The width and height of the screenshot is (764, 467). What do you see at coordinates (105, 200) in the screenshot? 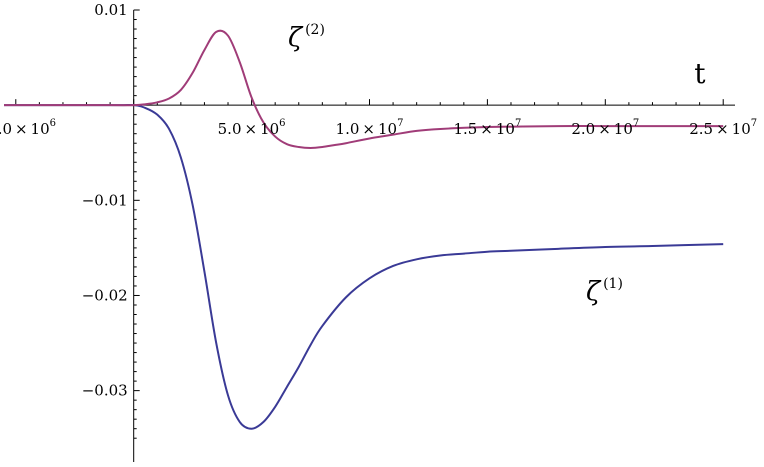
I see `y-tick-label: −0.01` at bounding box center [105, 200].